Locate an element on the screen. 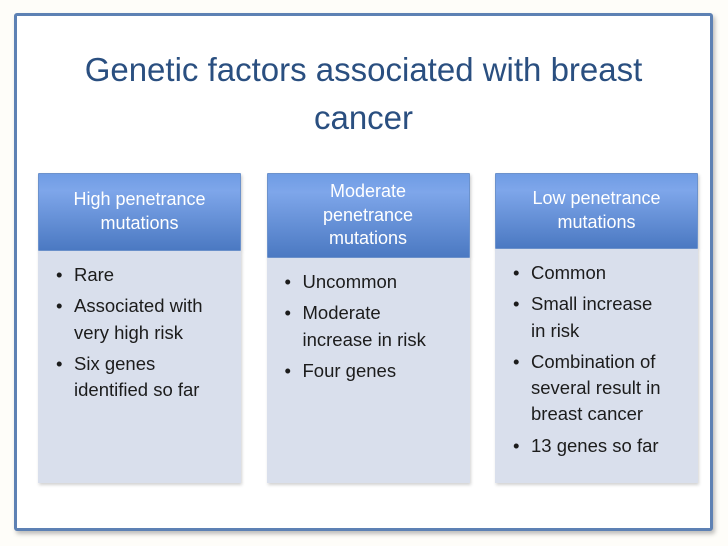 This screenshot has height=546, width=728. column-header-label: High penetrance mutations is located at coordinates (139, 211).